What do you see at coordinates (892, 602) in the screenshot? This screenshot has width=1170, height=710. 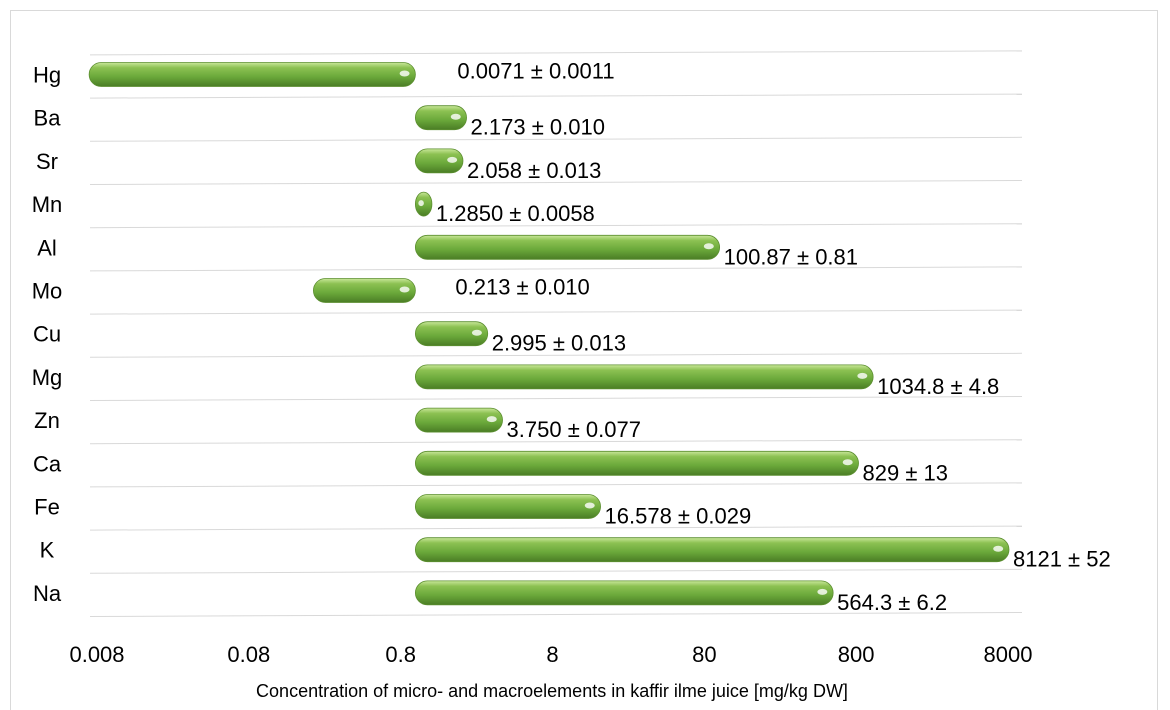 I see `data-label: 564.3 ± 6.2` at bounding box center [892, 602].